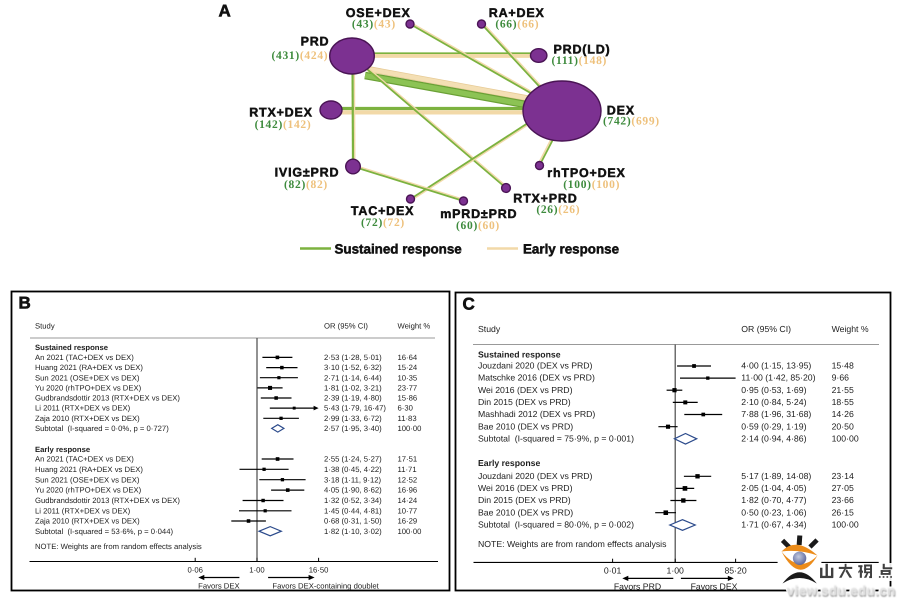 This screenshot has width=900, height=600. What do you see at coordinates (195, 570) in the screenshot?
I see `svg-text: 0·06` at bounding box center [195, 570].